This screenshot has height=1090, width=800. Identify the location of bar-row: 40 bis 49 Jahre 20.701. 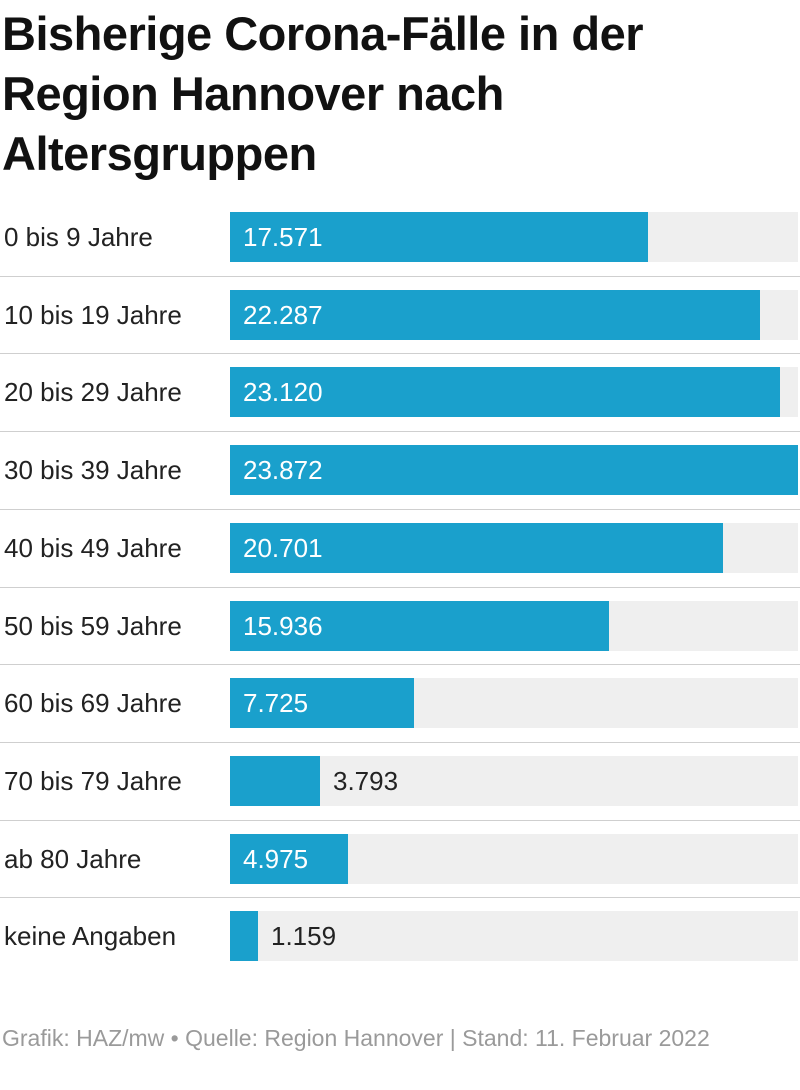
(400, 548).